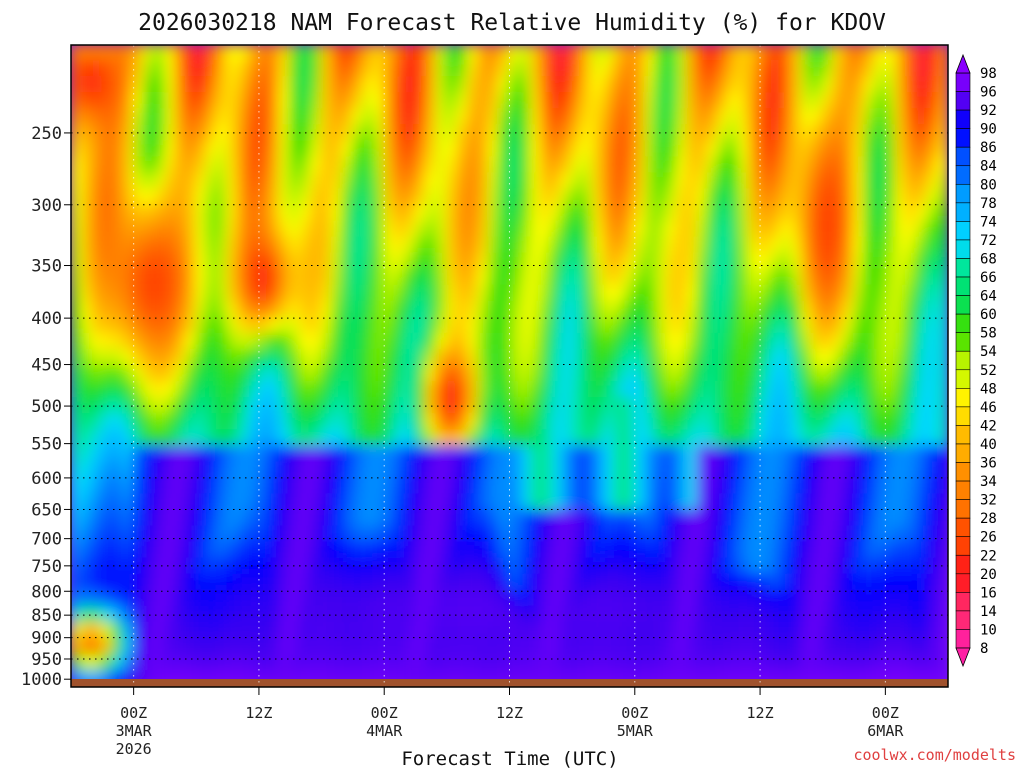 This screenshot has height=768, width=1024. Describe the element at coordinates (988, 538) in the screenshot. I see `colorbar-label: 26` at that location.